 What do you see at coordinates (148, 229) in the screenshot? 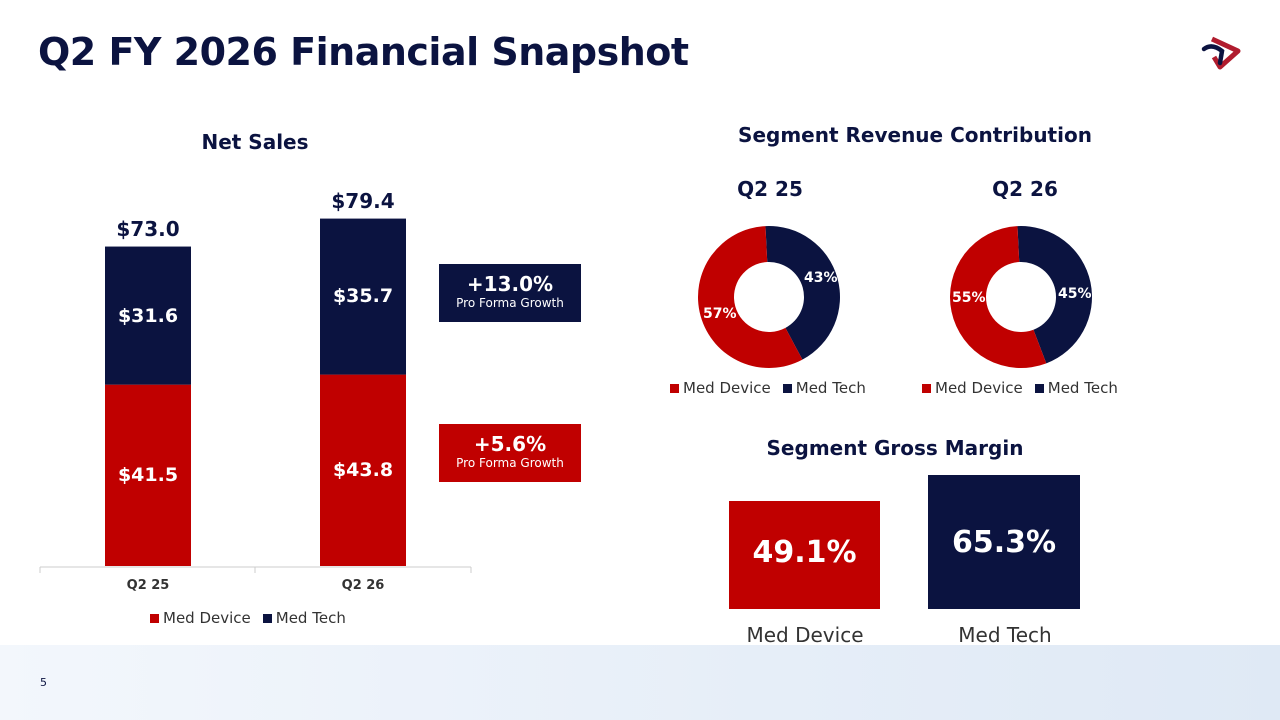
I see `total-label: $73.0` at bounding box center [148, 229].